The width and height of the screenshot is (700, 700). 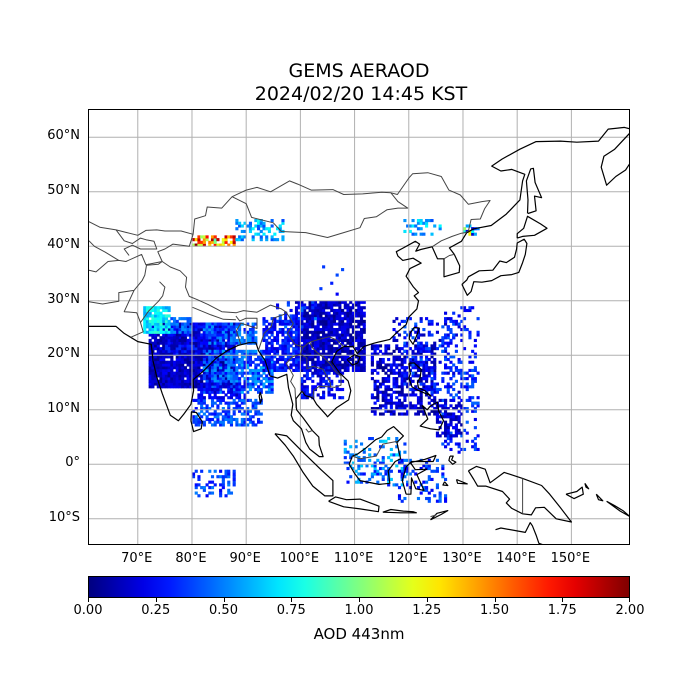 I want to click on map-timestamp: 2024/02/20 14:45 KST, so click(x=361, y=94).